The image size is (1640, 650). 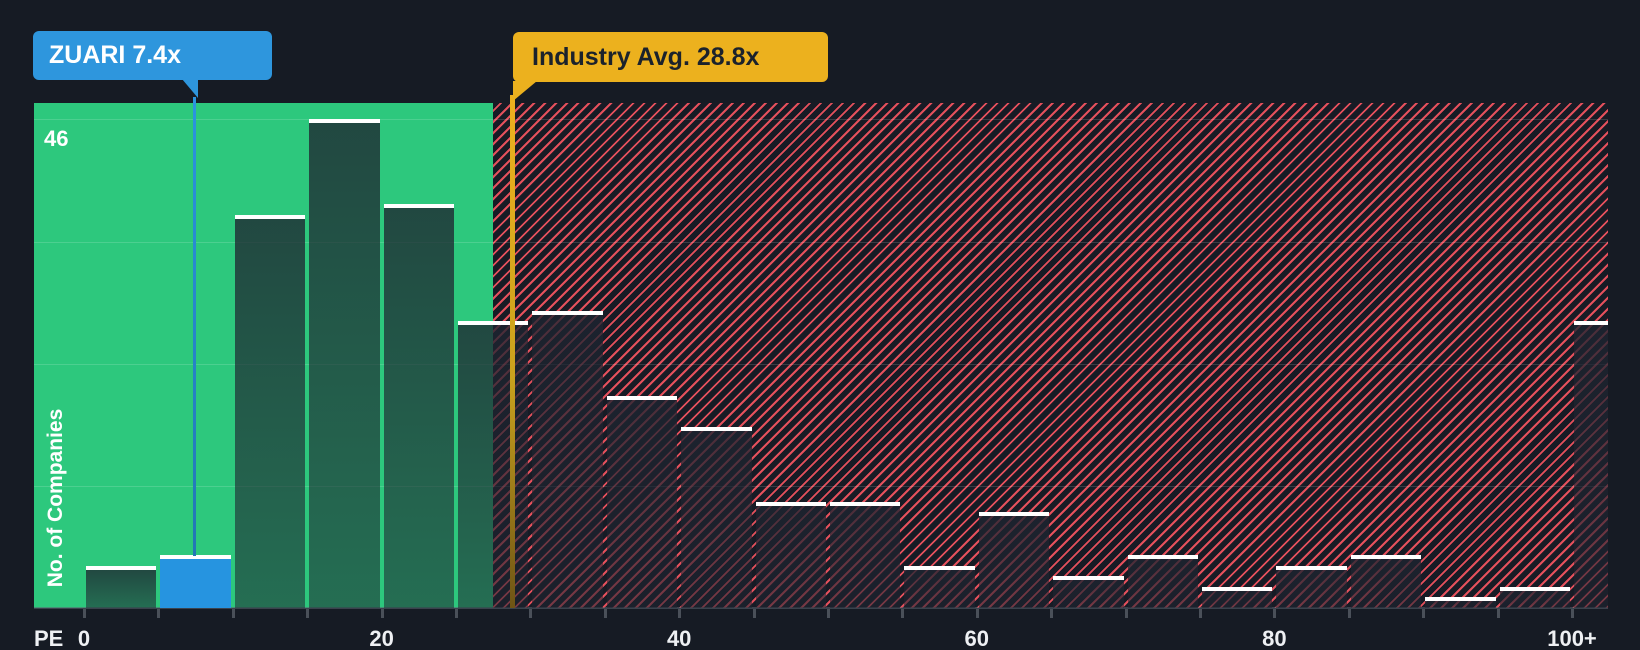 What do you see at coordinates (115, 55) in the screenshot?
I see `company-callout-label: ZUARI 7.4x` at bounding box center [115, 55].